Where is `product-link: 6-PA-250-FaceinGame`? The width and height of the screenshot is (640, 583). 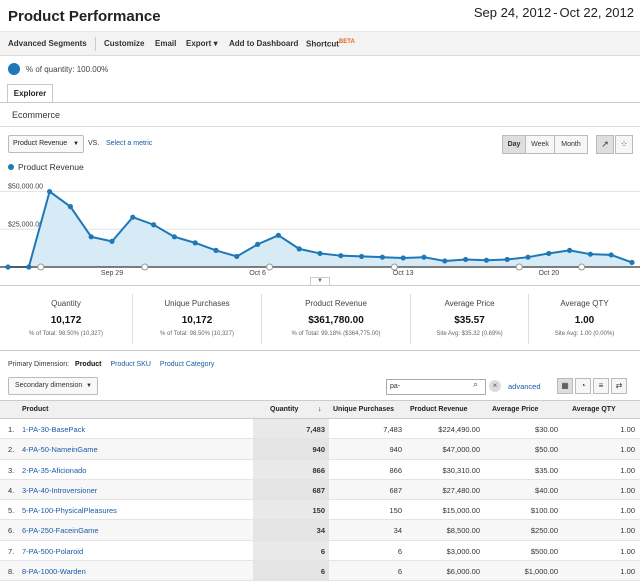
product-link: 6-PA-250-FaceinGame is located at coordinates (60, 531).